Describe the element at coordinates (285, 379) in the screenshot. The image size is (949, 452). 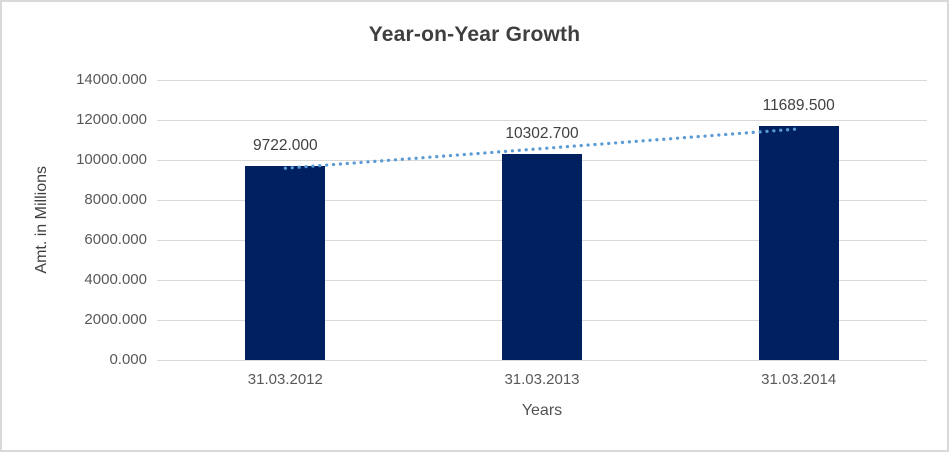
I see `x-tick-label: 31.03.2012` at that location.